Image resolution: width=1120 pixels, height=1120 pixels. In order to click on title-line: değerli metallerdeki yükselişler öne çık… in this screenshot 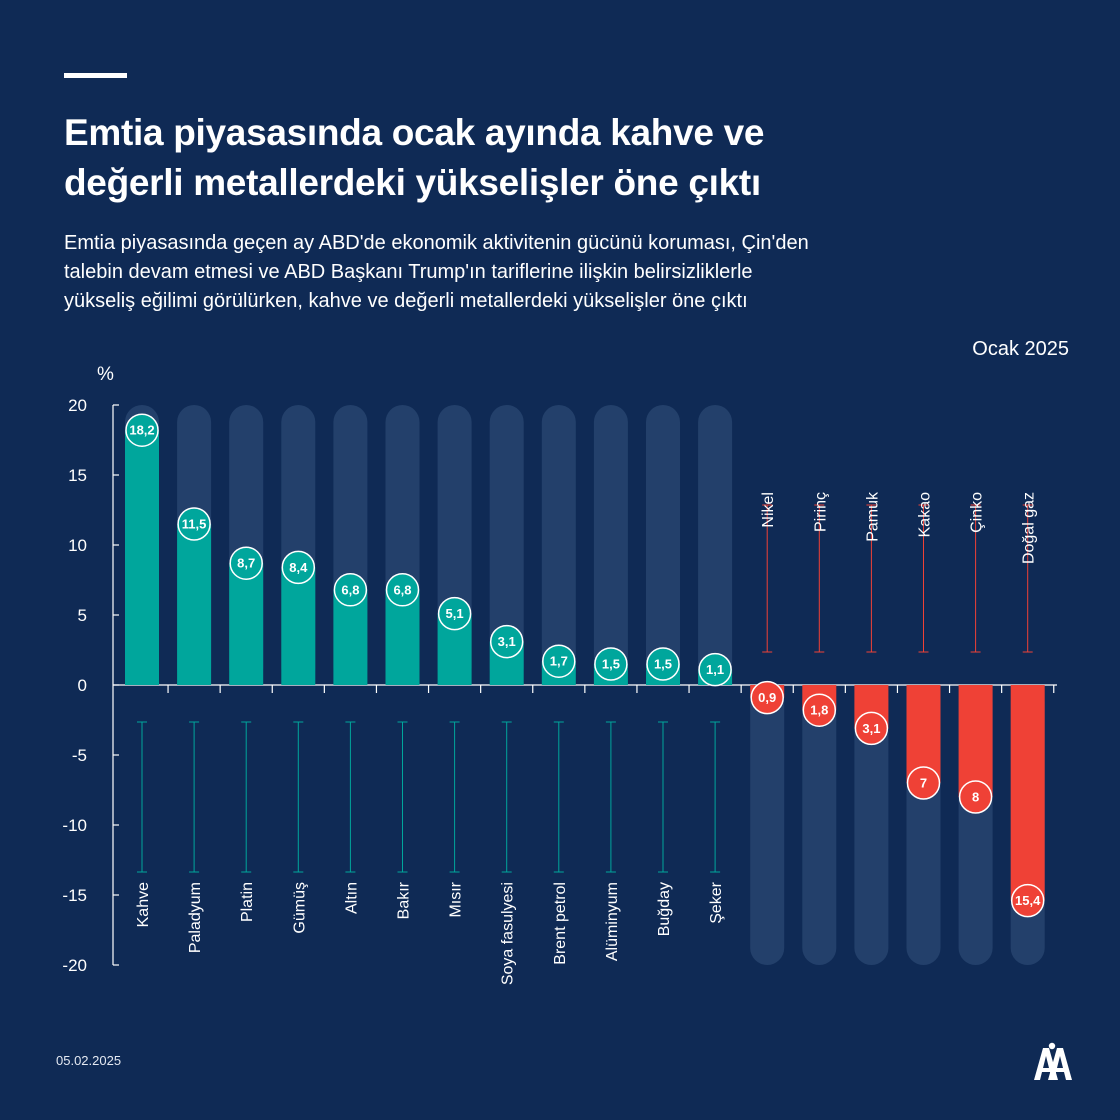, I will do `click(412, 182)`.